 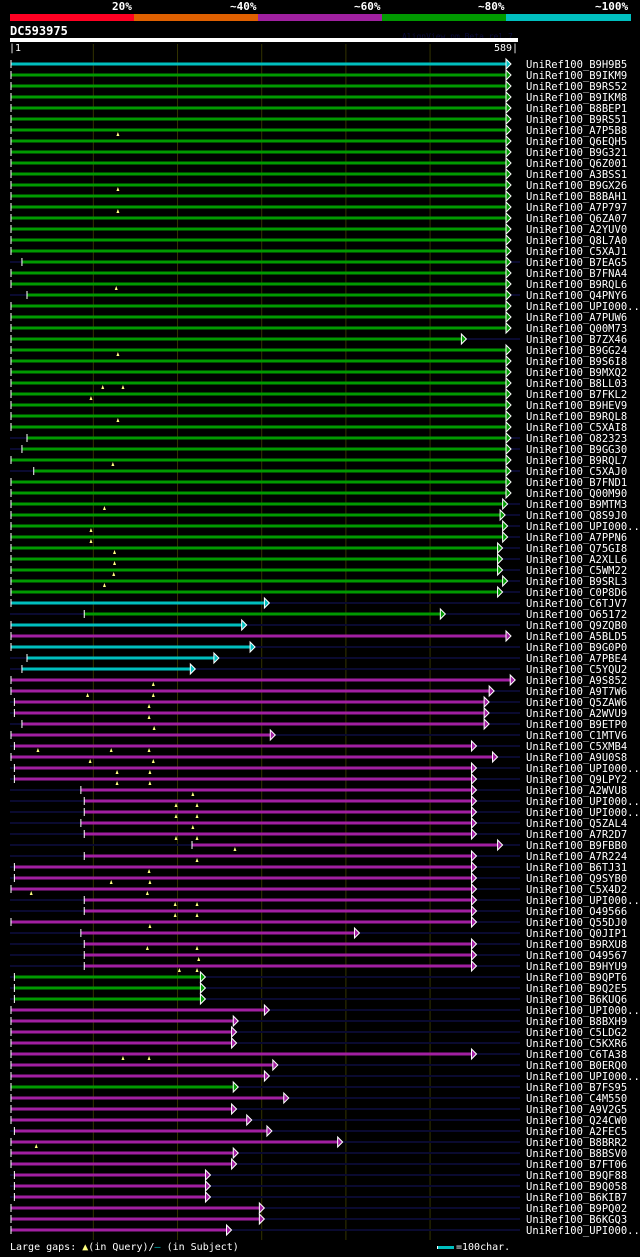 What do you see at coordinates (576, 780) in the screenshot?
I see `hit-label: UniRef100_Q9LPY2` at bounding box center [576, 780].